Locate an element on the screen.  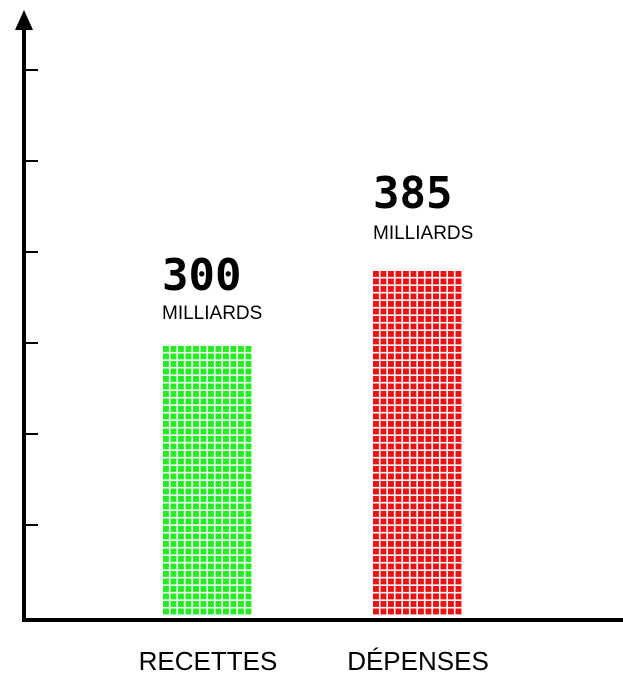
bar-dépenses is located at coordinates (417, 443).